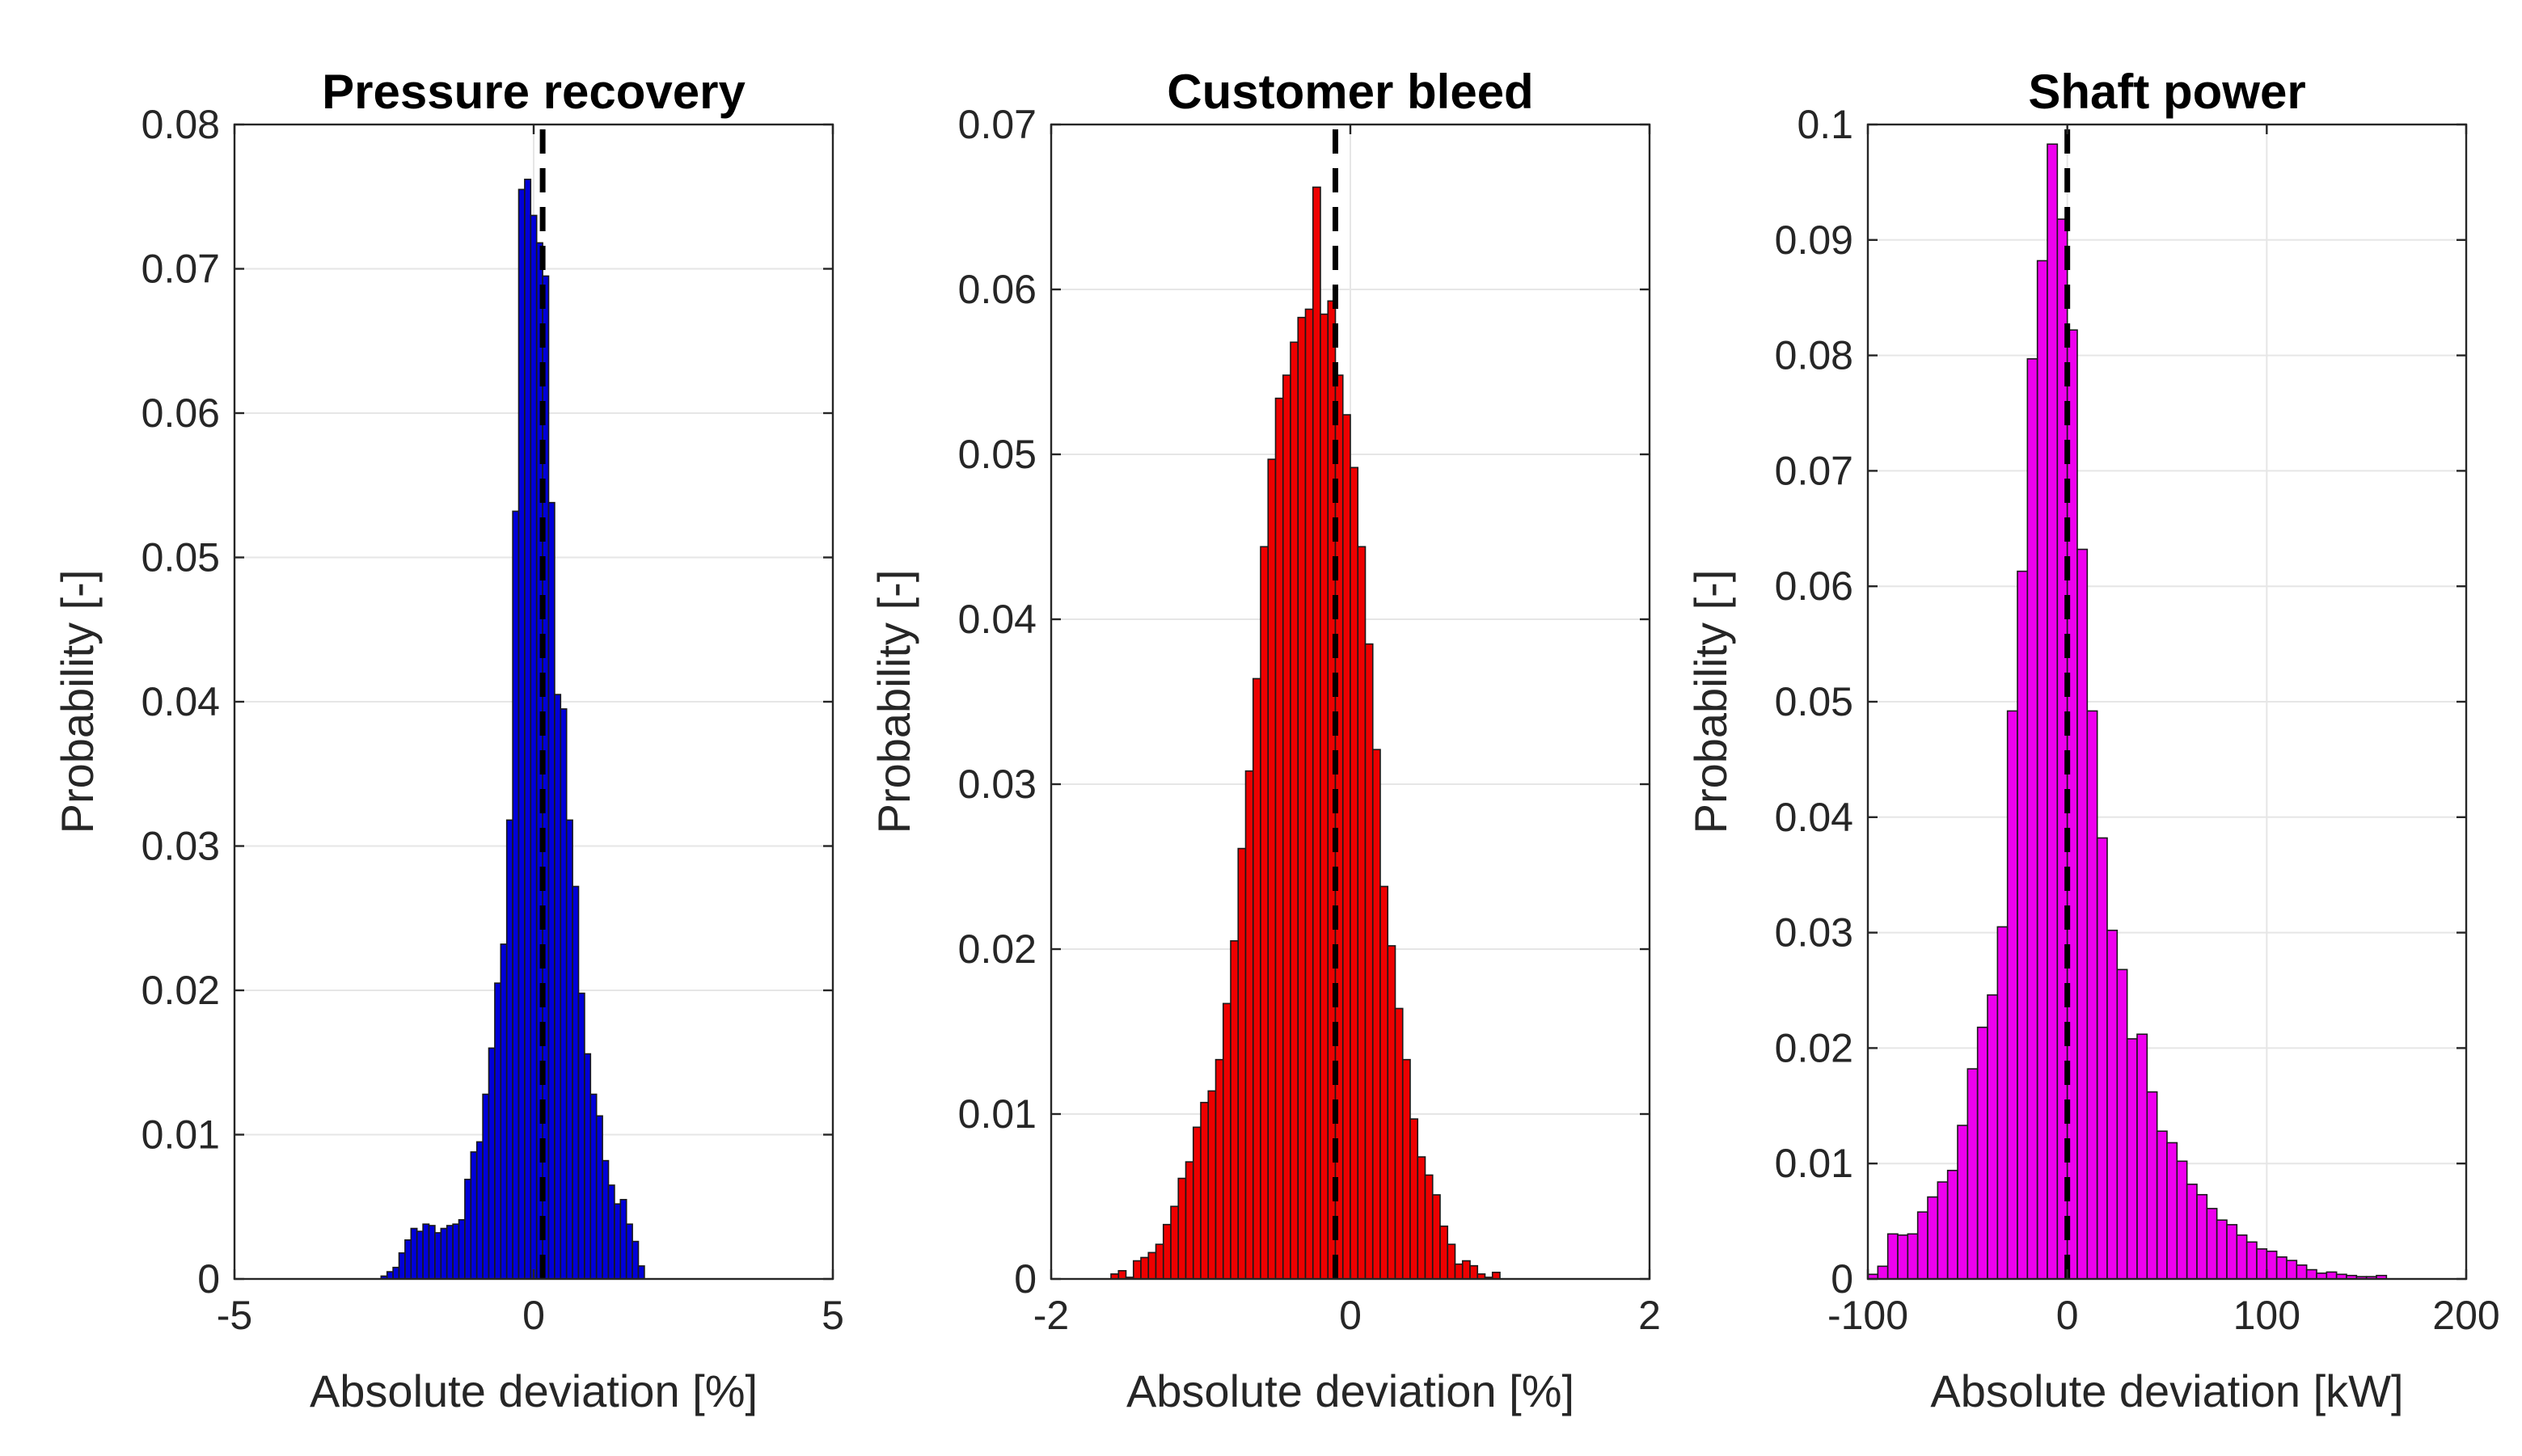 Image resolution: width=2522 pixels, height=1456 pixels. I want to click on x-tick-label: -2, so click(1051, 1315).